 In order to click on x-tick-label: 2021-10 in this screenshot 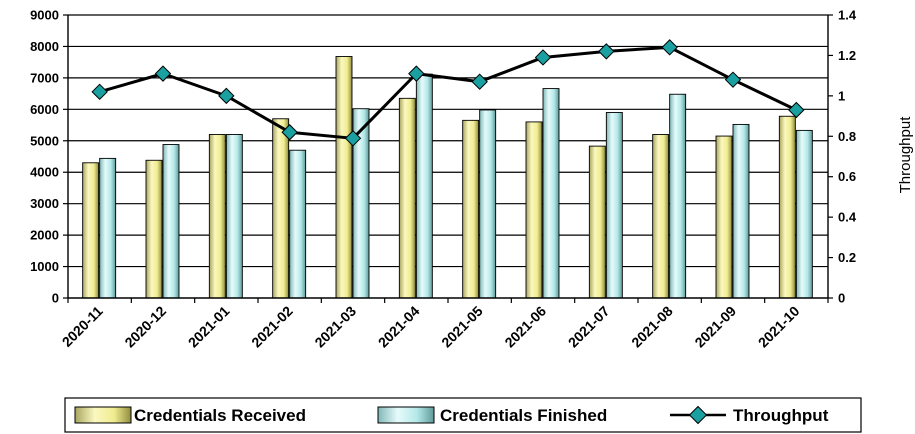, I will do `click(779, 327)`.